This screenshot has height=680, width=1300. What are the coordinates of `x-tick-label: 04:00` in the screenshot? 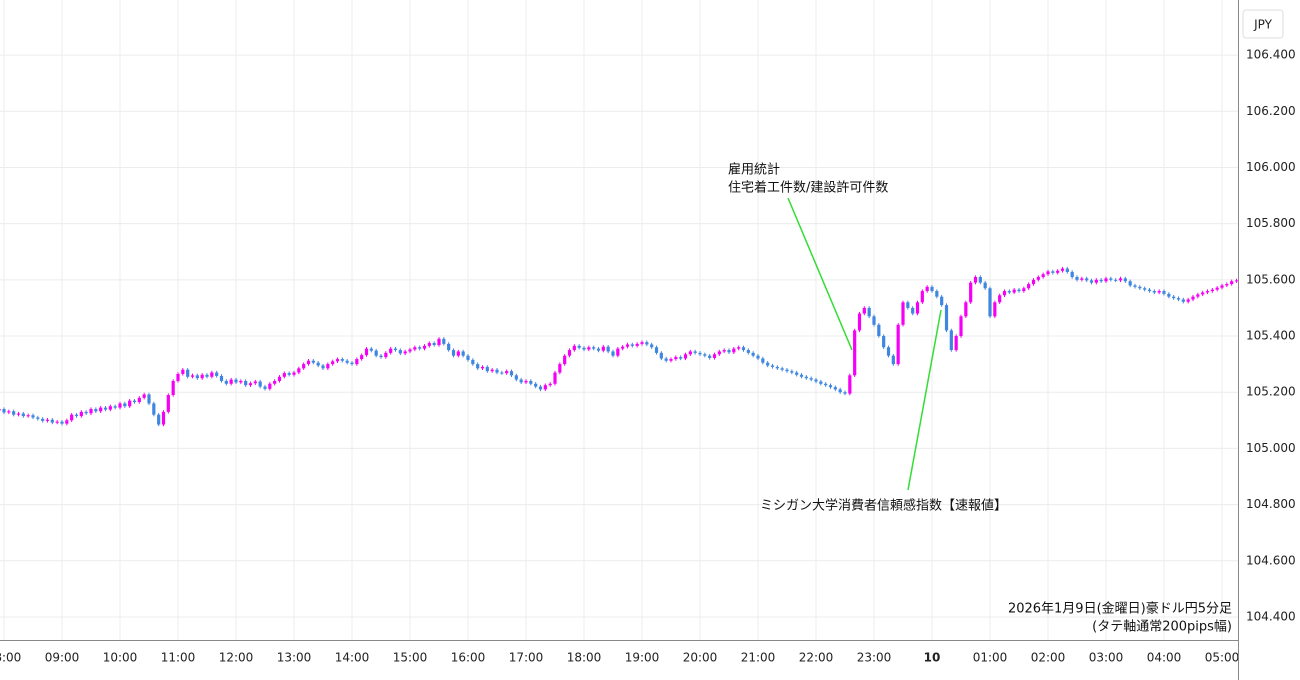 It's located at (1164, 658).